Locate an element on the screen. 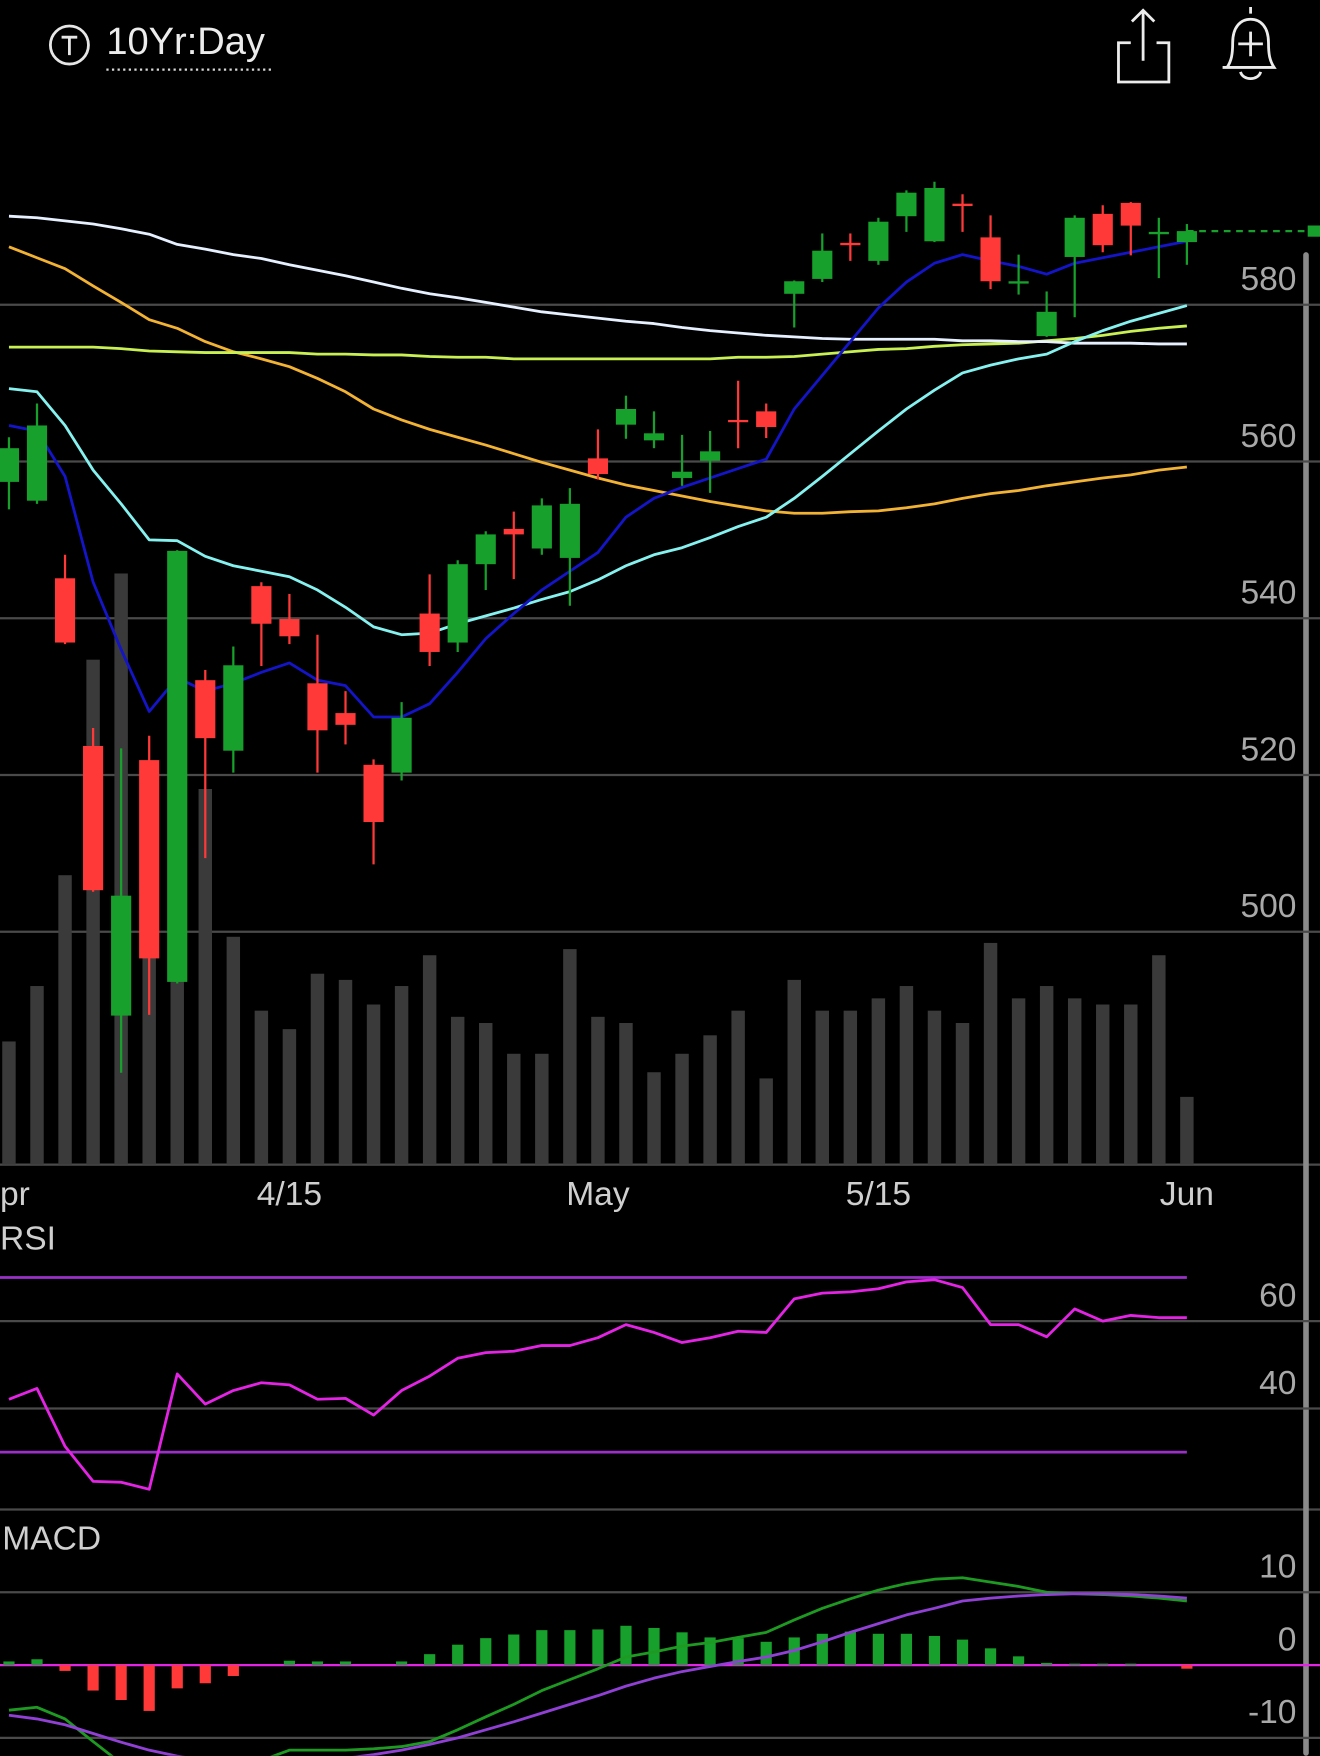 Image resolution: width=1320 pixels, height=1756 pixels. last-price-marker is located at coordinates (1313, 231).